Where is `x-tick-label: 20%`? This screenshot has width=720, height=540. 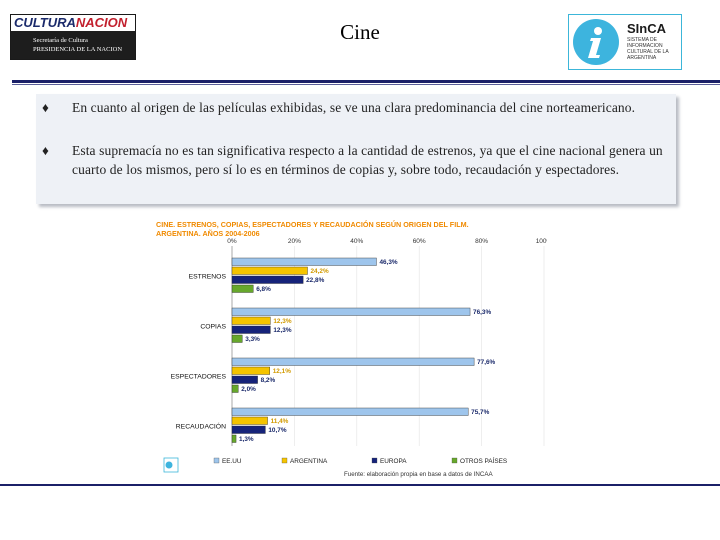
x-tick-label: 20% is located at coordinates (294, 241).